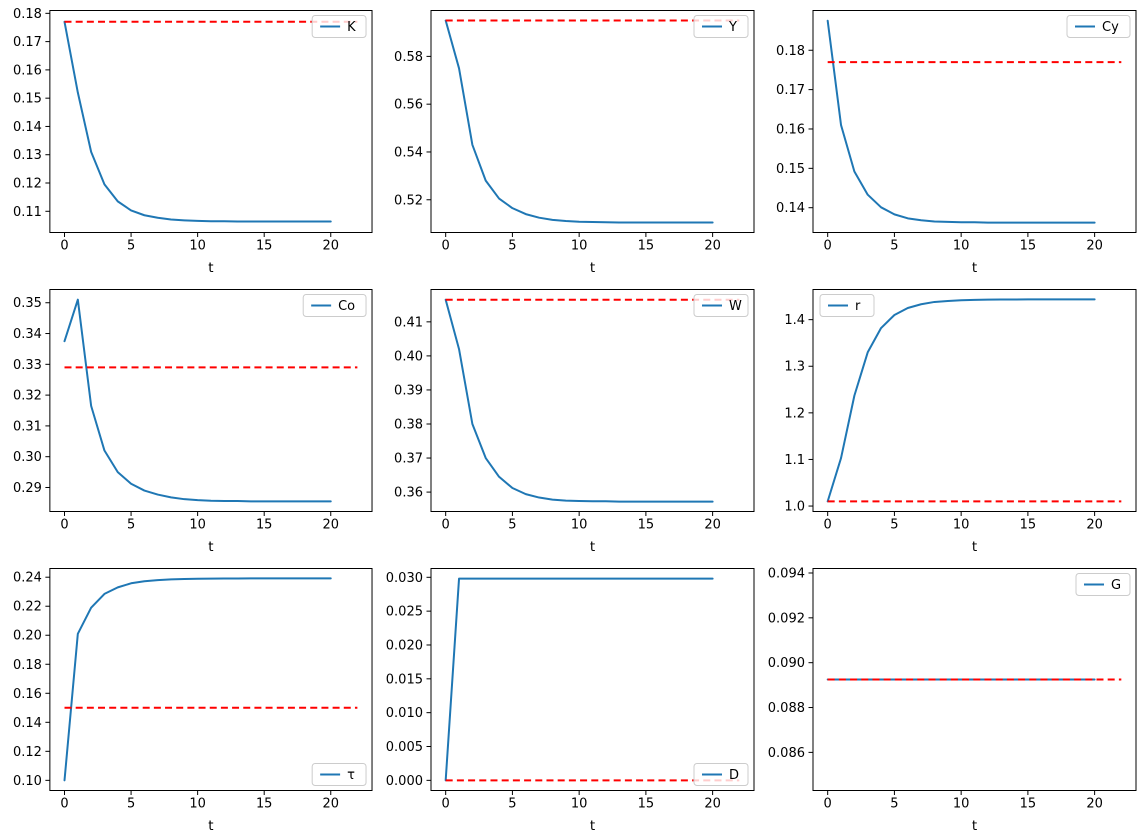 The width and height of the screenshot is (1145, 837). Describe the element at coordinates (351, 775) in the screenshot. I see `legend-label: τ` at that location.